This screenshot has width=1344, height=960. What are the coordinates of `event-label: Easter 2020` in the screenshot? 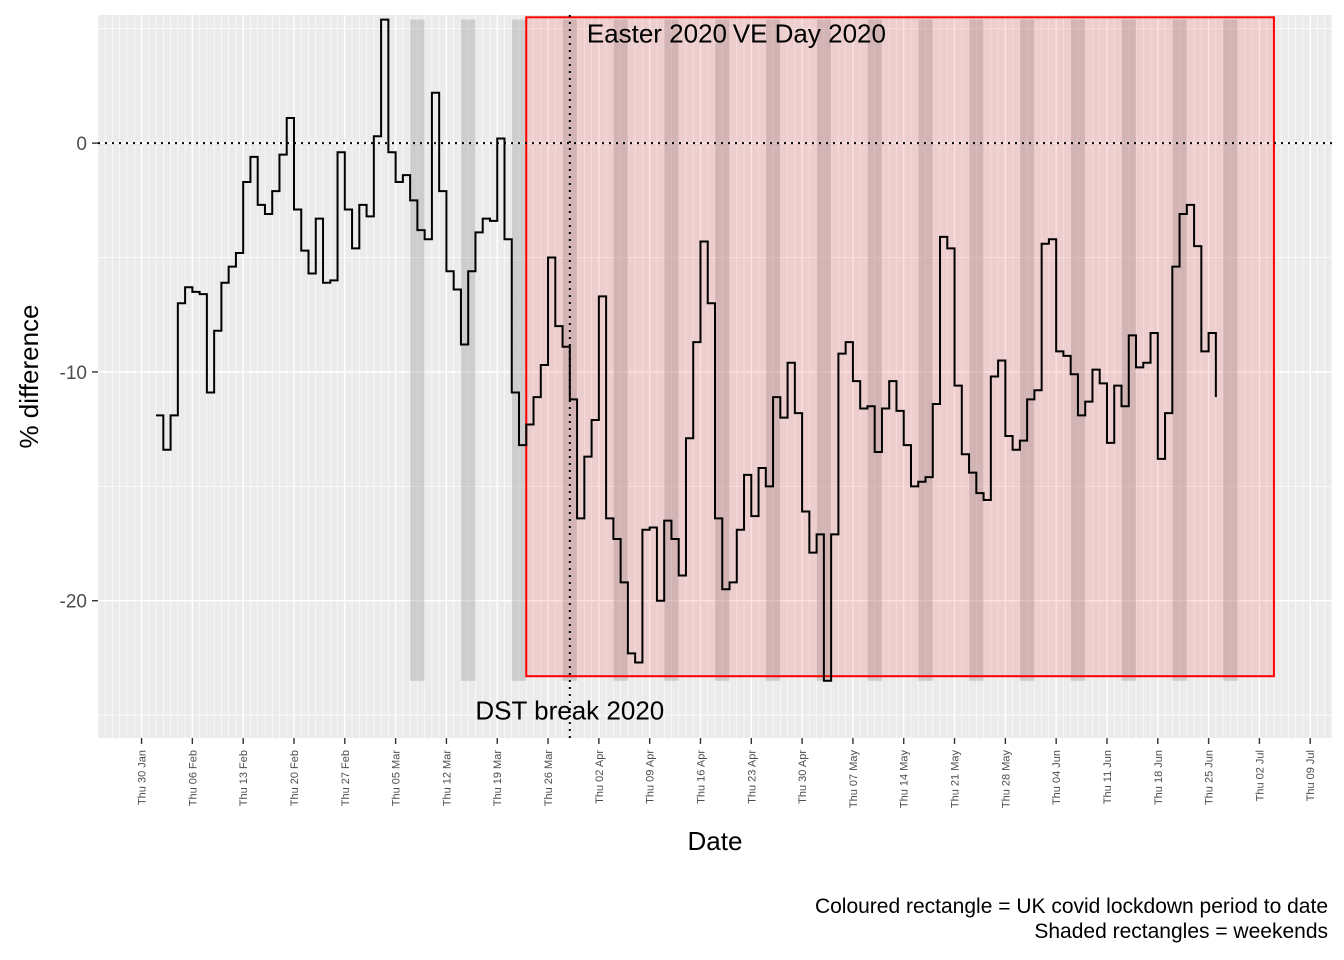 It's located at (657, 33).